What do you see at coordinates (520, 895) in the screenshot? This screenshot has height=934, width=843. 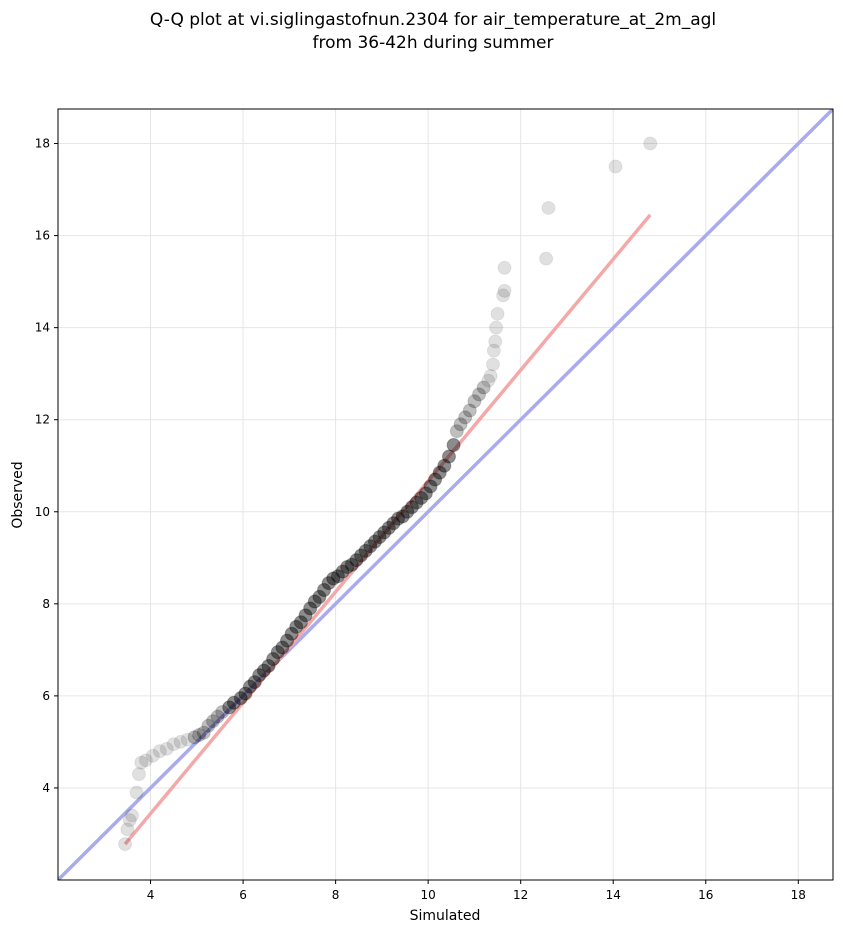 I see `x-tick-label: 12` at bounding box center [520, 895].